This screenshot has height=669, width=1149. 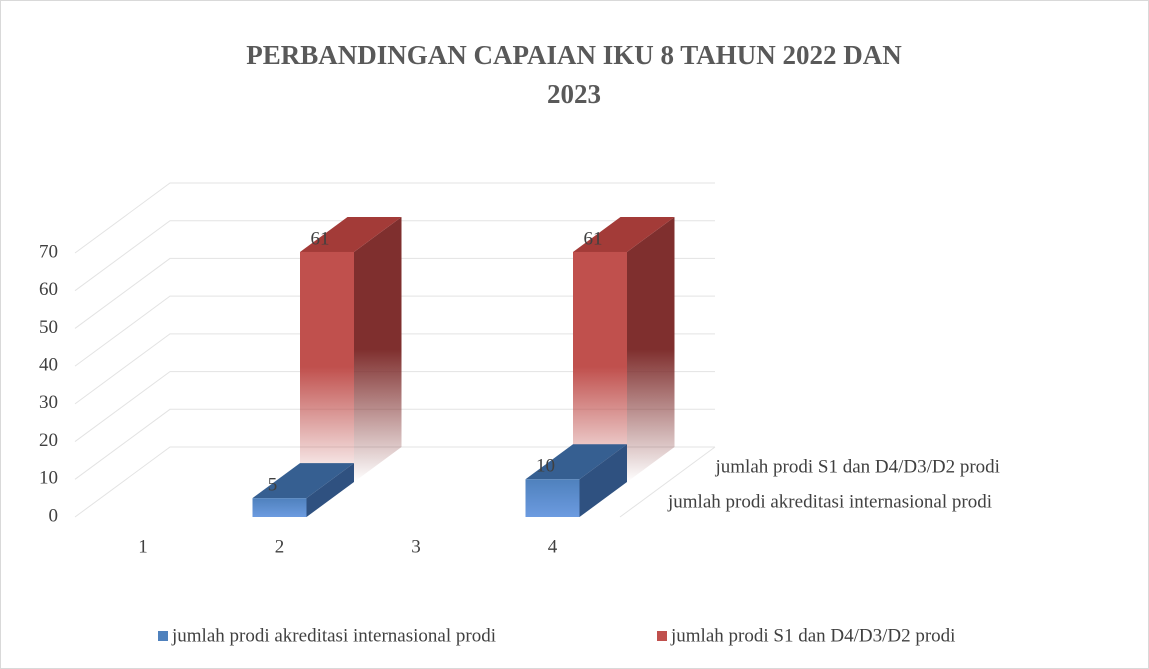 I want to click on y-tick-label: 30, so click(x=48, y=402).